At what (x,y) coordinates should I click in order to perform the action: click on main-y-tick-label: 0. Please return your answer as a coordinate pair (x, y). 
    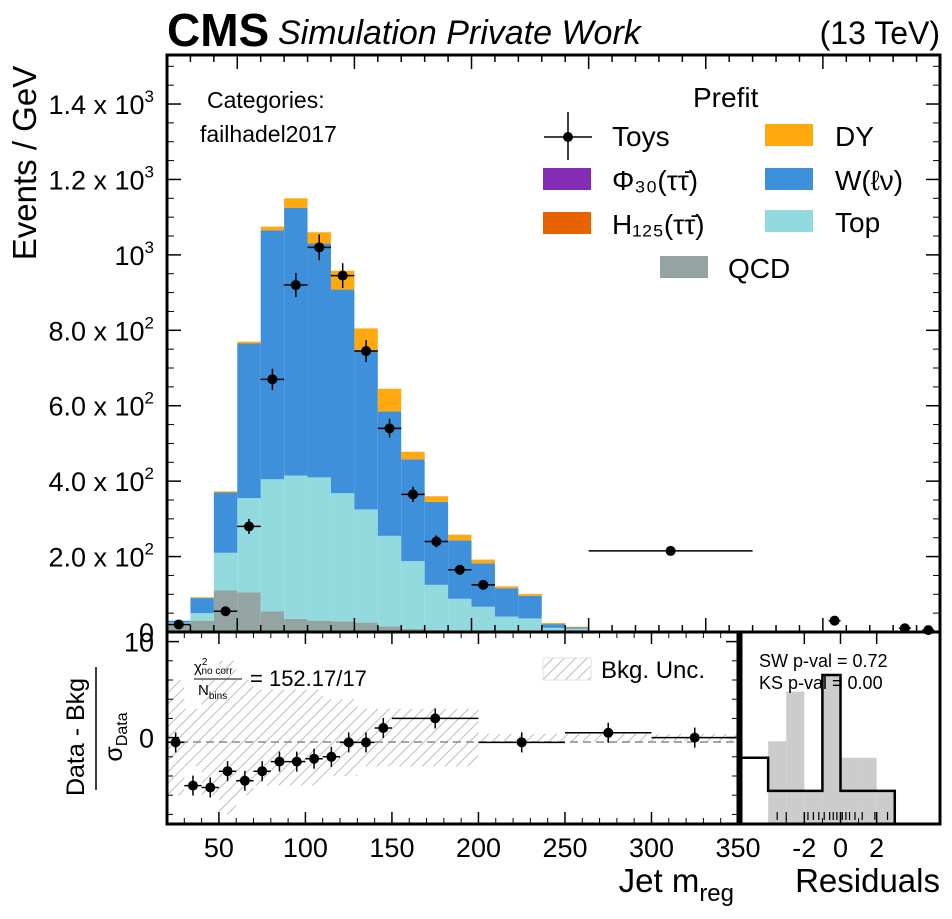
    Looking at the image, I should click on (146, 633).